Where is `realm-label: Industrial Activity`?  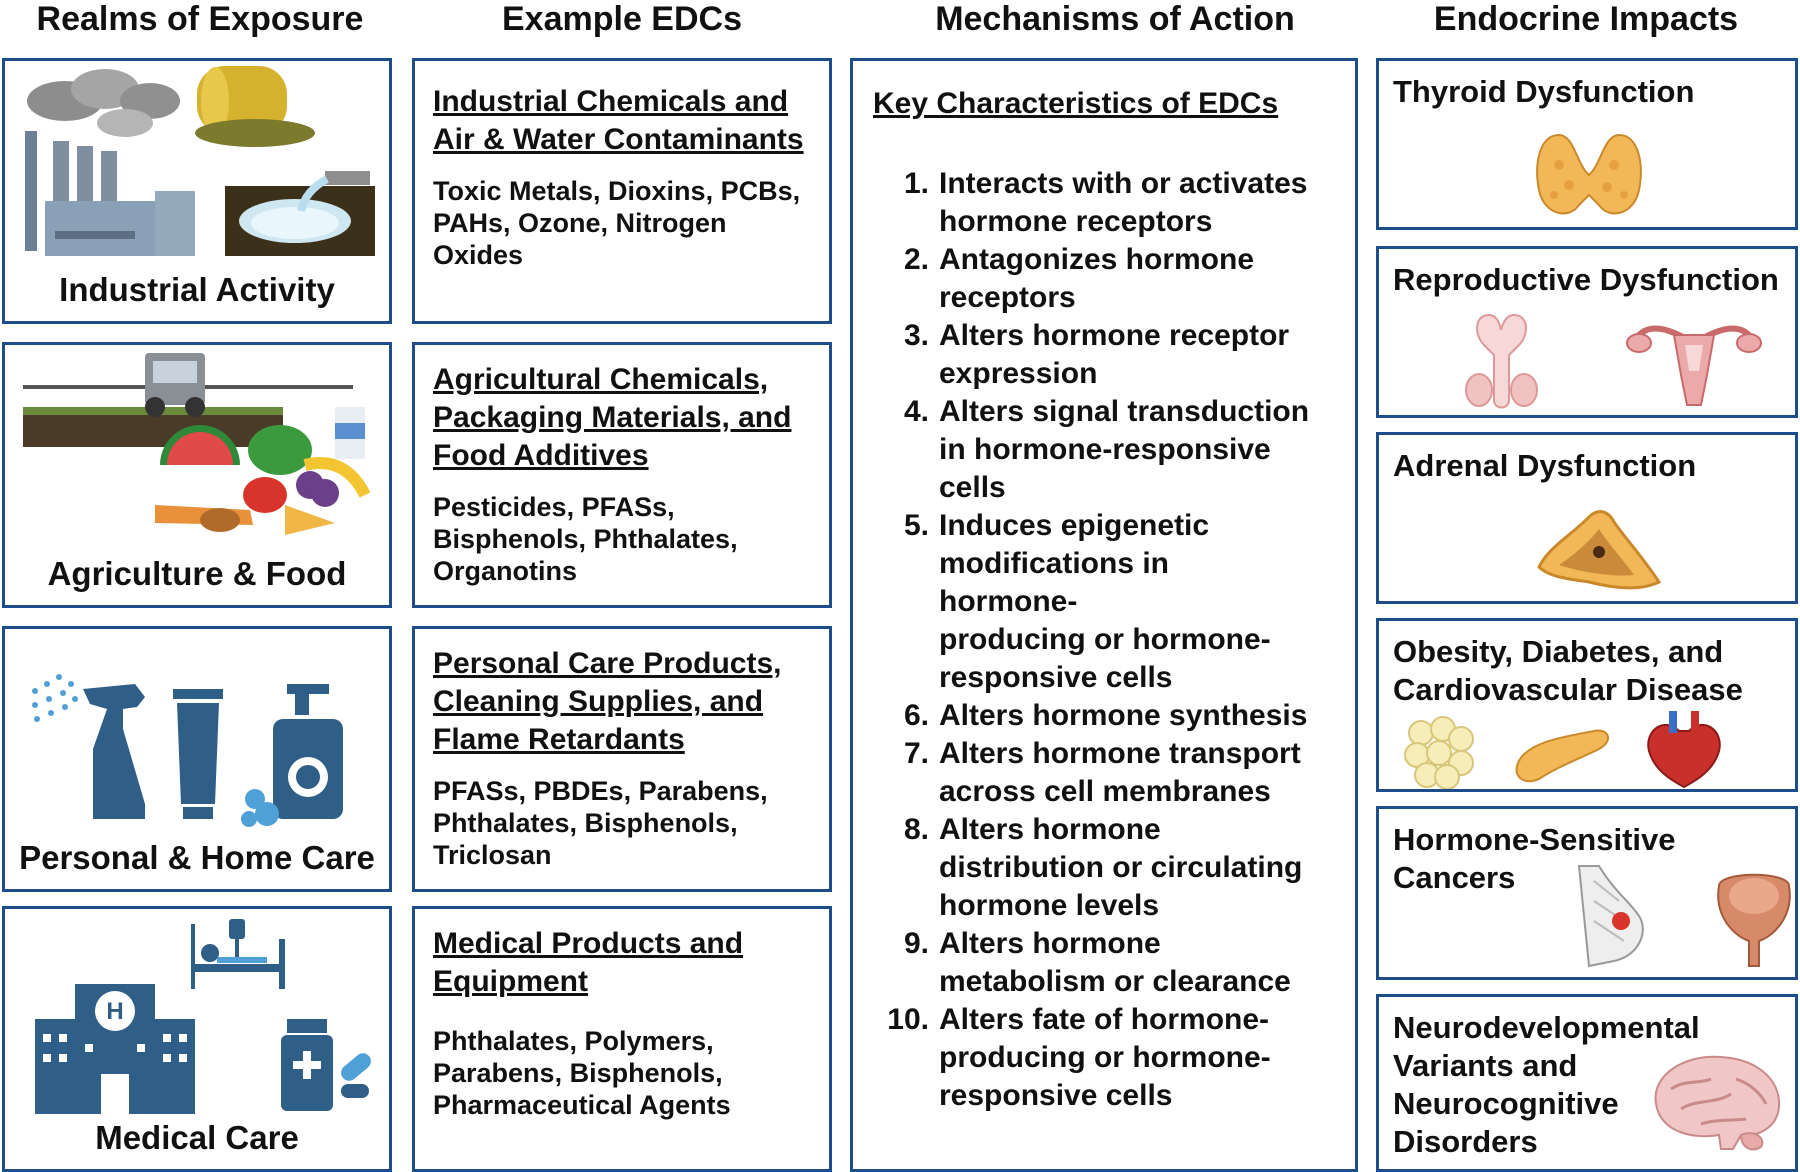 realm-label: Industrial Activity is located at coordinates (197, 289).